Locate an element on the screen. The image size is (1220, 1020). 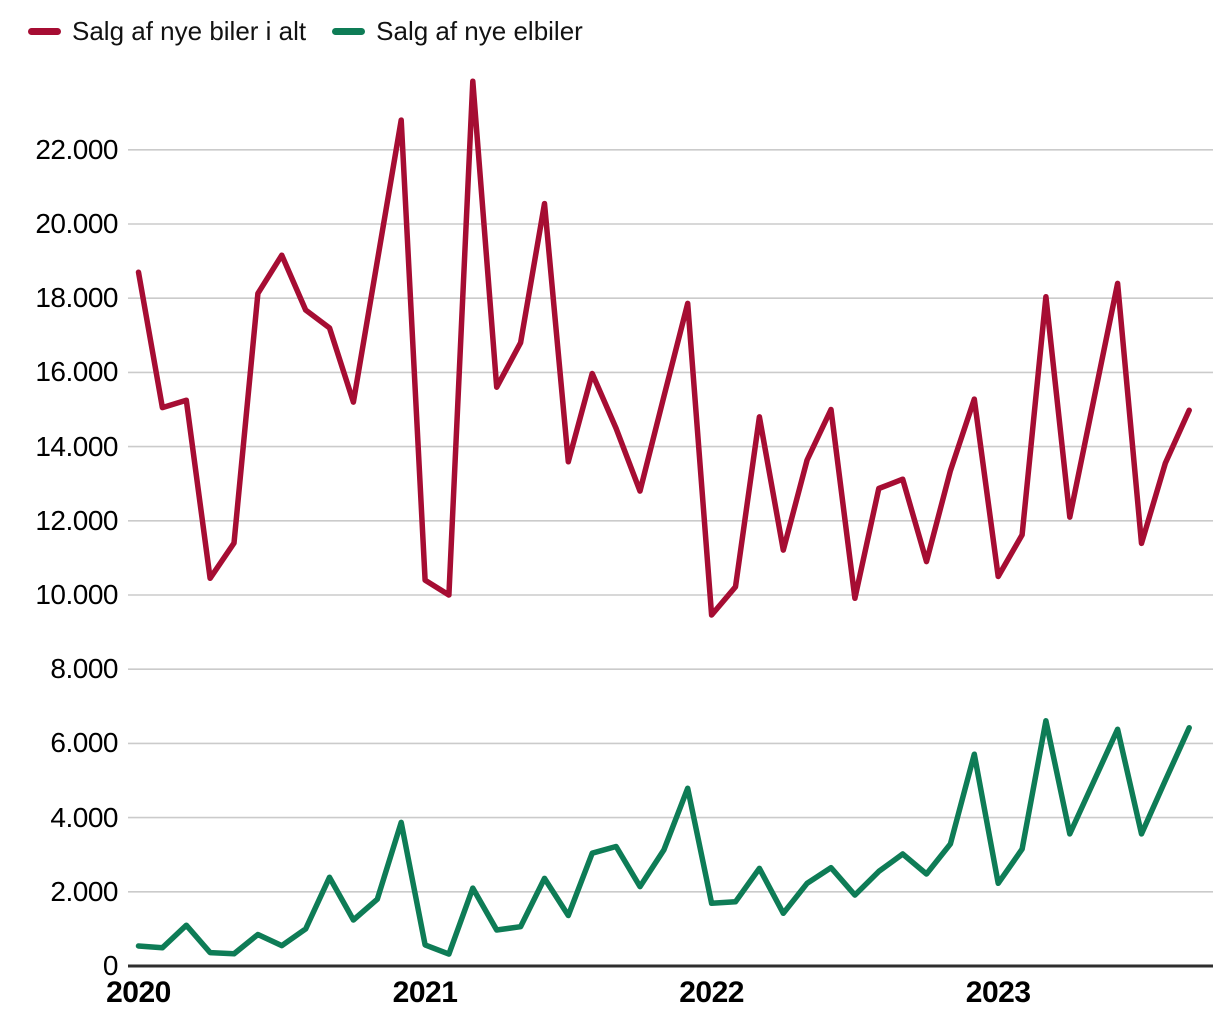
y-axis-tick-label: 6.000 is located at coordinates (84, 743).